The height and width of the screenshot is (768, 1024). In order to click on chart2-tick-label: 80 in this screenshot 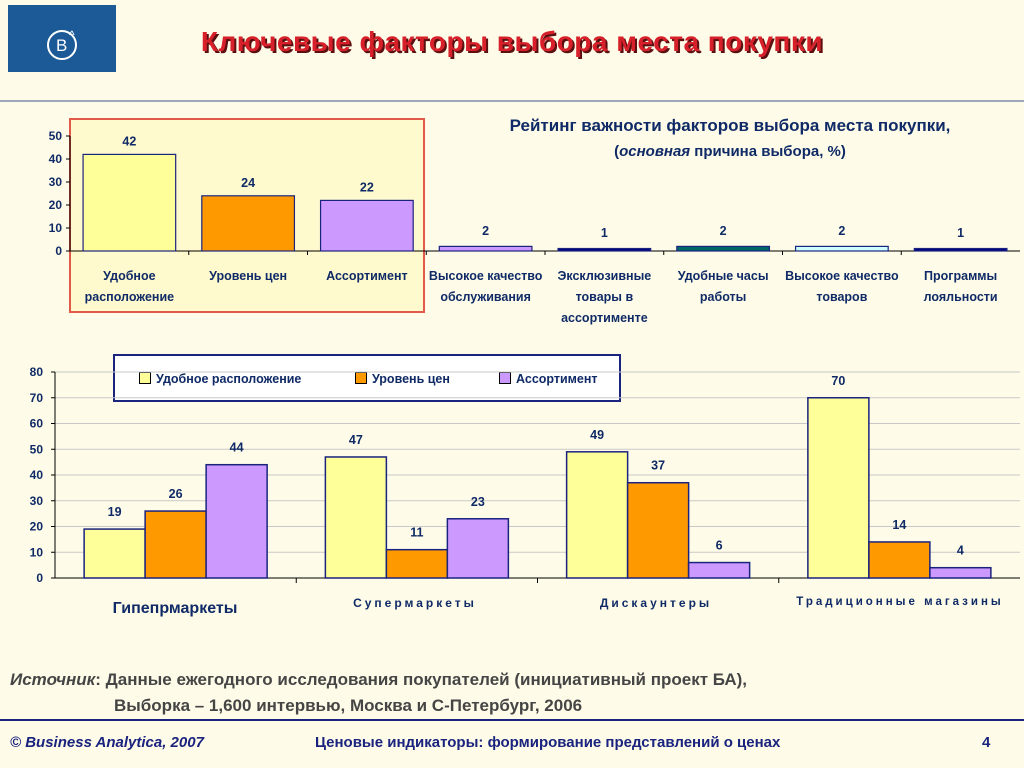, I will do `click(37, 372)`.